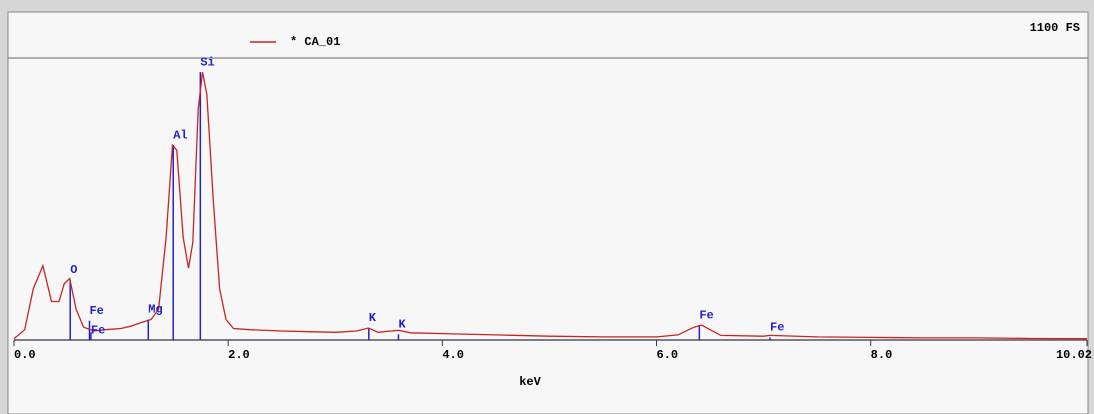 Image resolution: width=1094 pixels, height=414 pixels. Describe the element at coordinates (180, 135) in the screenshot. I see `element-label: Al` at that location.